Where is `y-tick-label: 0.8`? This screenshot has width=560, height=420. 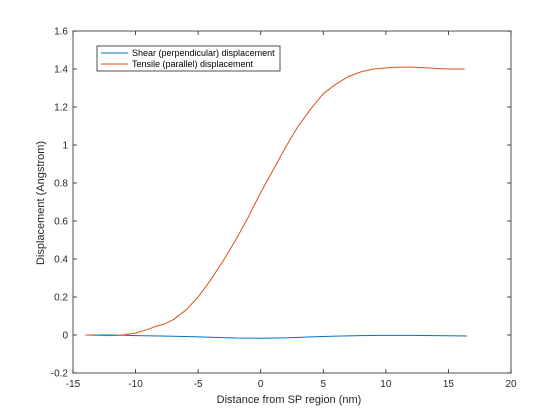 y-tick-label: 0.8 is located at coordinates (61, 184).